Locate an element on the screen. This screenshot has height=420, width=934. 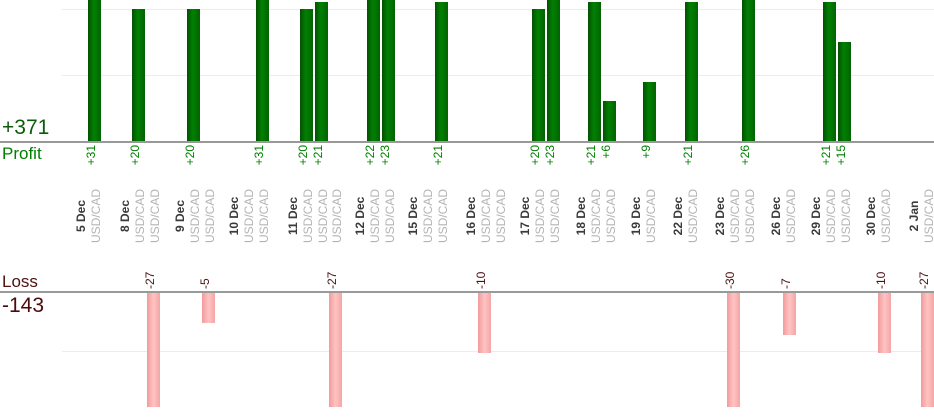
date-label: 5 Dec is located at coordinates (81, 216).